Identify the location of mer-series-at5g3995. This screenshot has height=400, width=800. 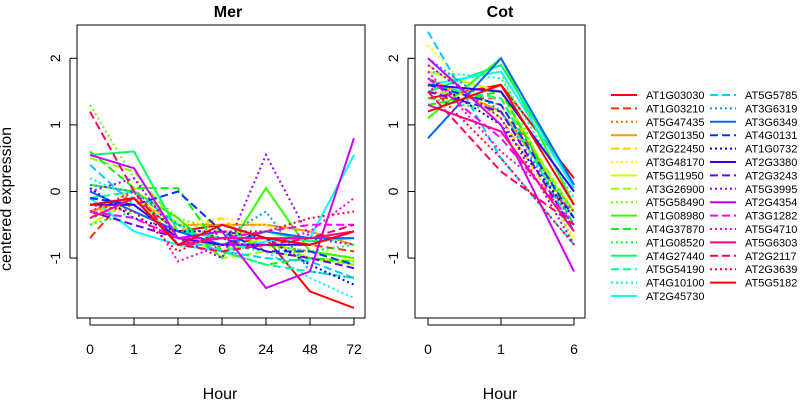
(222, 206).